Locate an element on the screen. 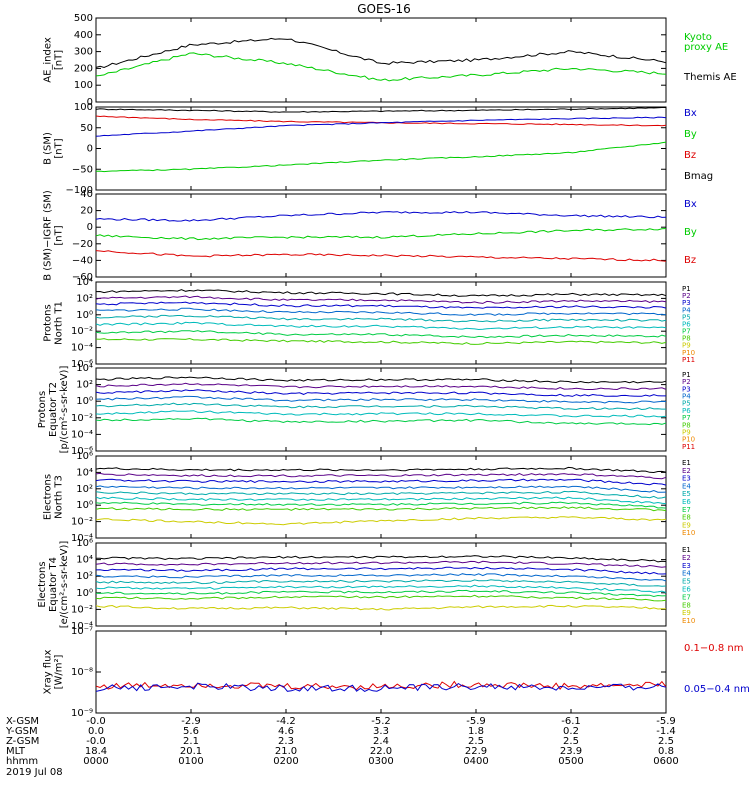  panel-frame is located at coordinates (381, 60).